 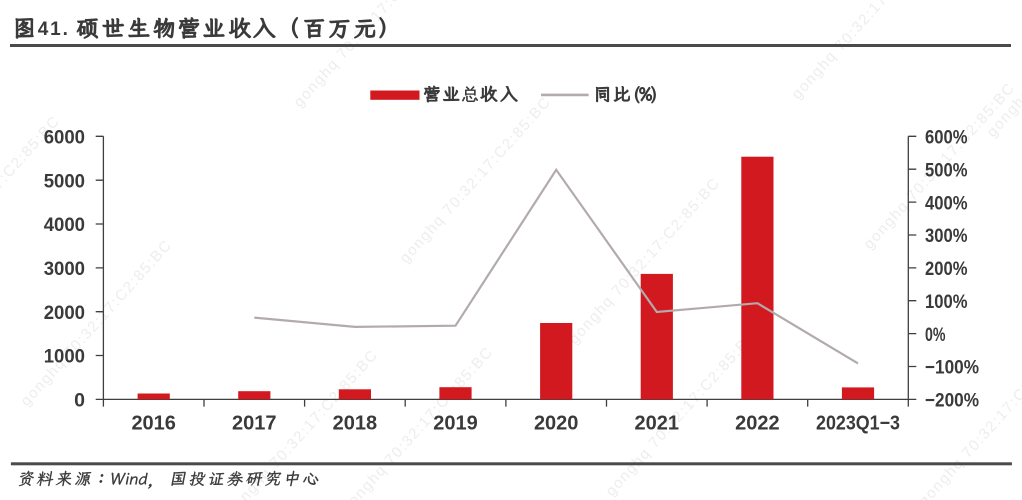 I want to click on svg-text: 0%, so click(x=935, y=335).